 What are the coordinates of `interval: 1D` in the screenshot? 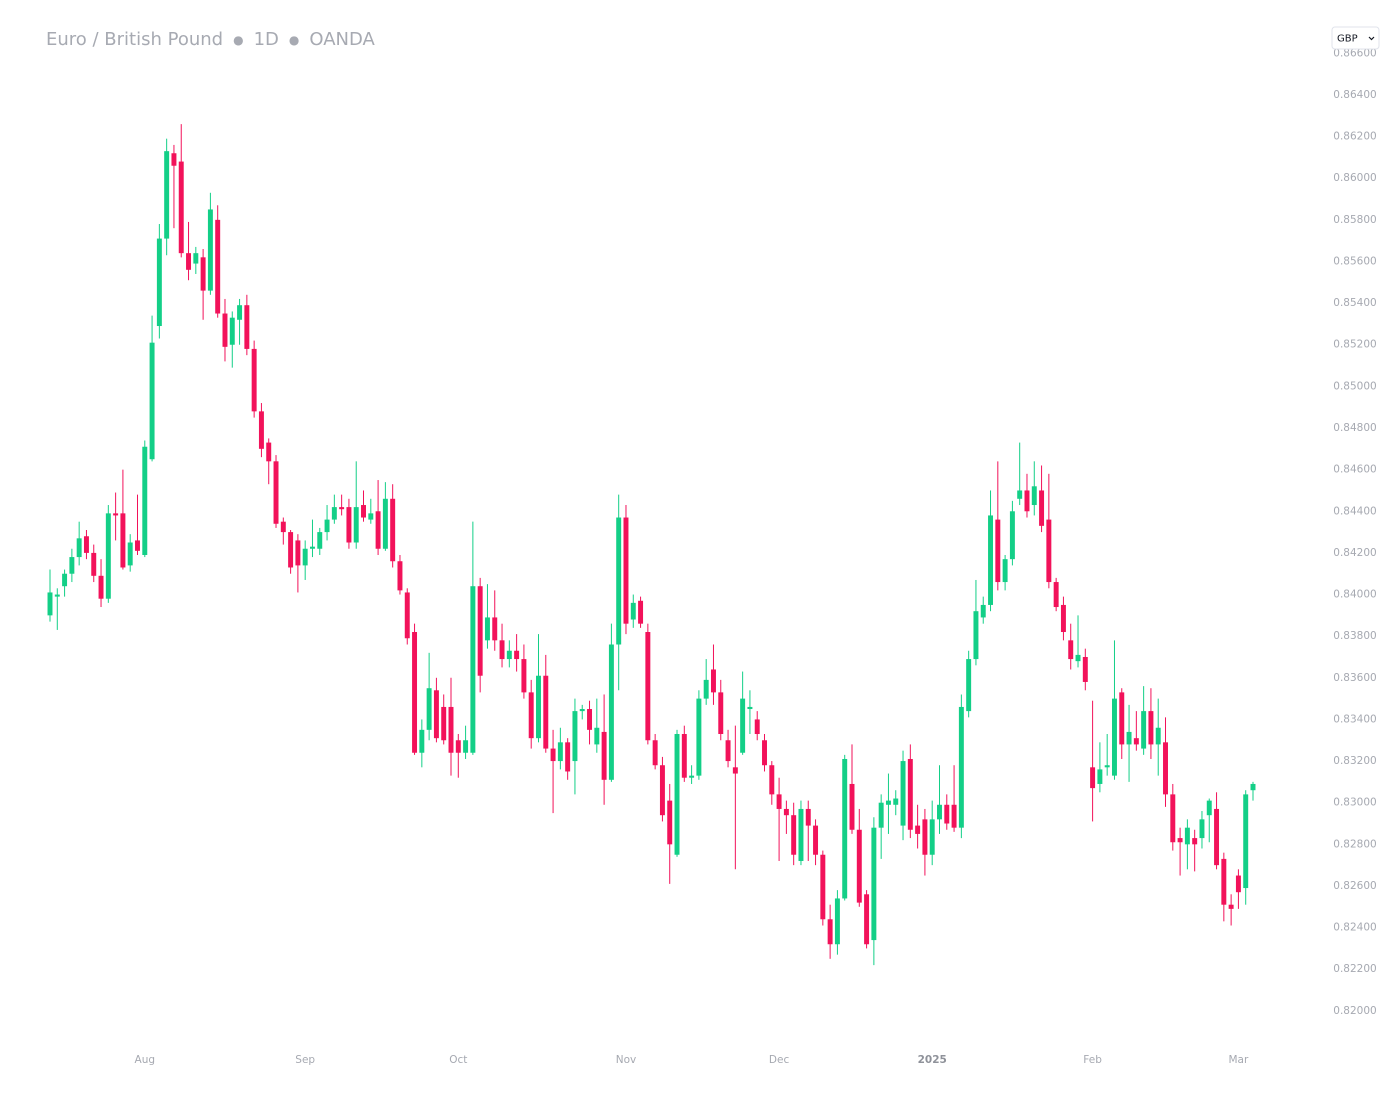 It's located at (266, 39).